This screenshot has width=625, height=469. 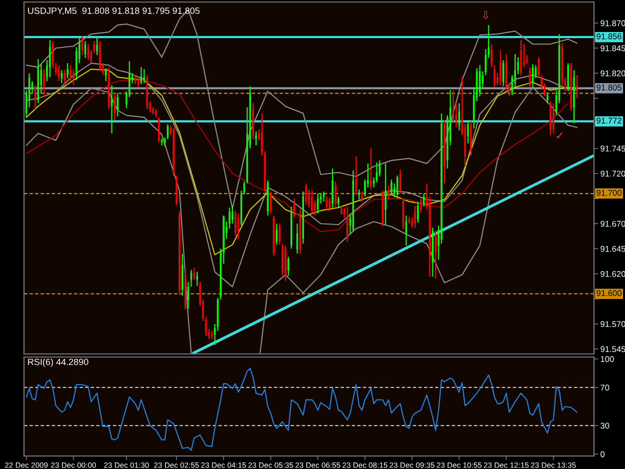 I want to click on text: USDJPY,M5 91.808 91.818 91.795 91.805, so click(x=114, y=11).